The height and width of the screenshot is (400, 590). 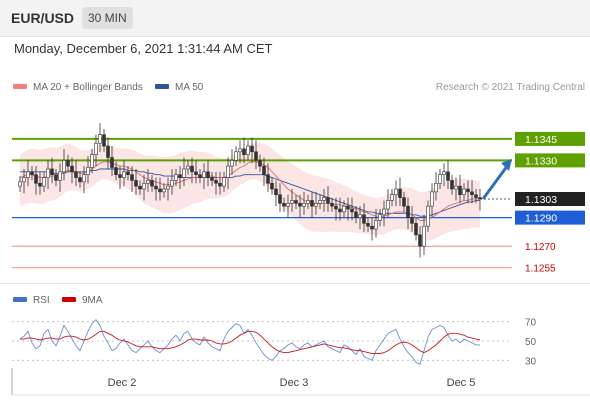 I want to click on level-label-1-1255: 1.1255, so click(x=540, y=269).